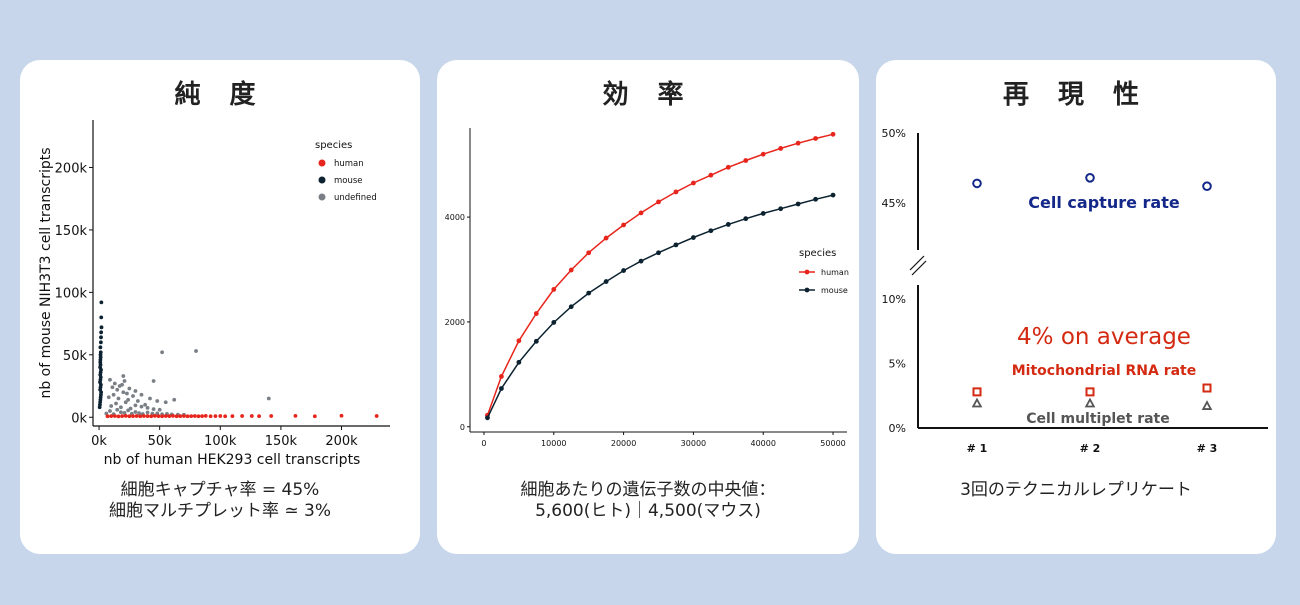 The width and height of the screenshot is (1300, 605). Describe the element at coordinates (1207, 448) in the screenshot. I see `x-category-label: # 3` at that location.